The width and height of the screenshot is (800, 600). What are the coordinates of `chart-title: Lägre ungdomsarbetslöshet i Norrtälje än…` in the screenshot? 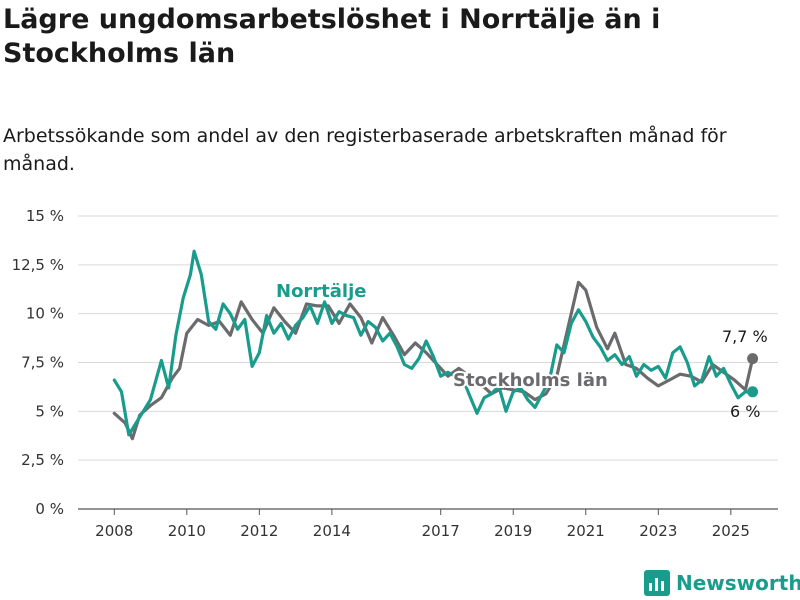 It's located at (332, 36).